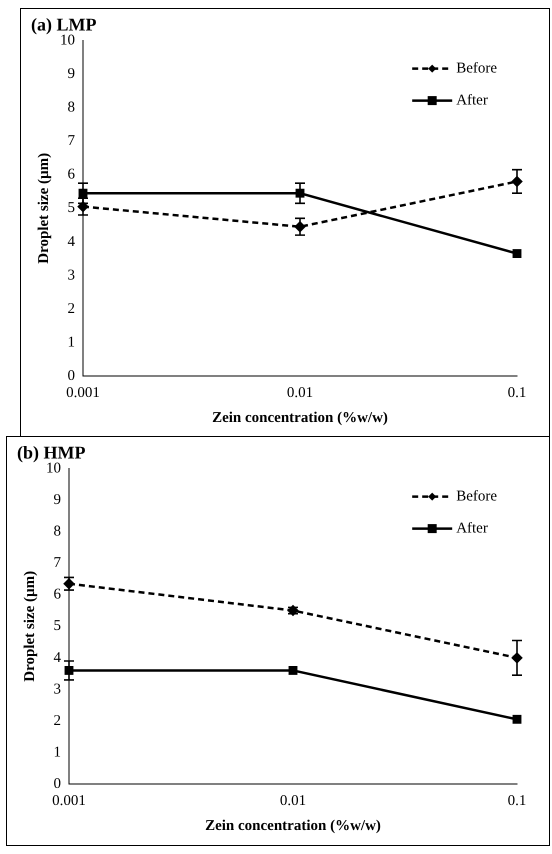  Describe the element at coordinates (51, 452) in the screenshot. I see `chart-title: (b) HMP` at that location.